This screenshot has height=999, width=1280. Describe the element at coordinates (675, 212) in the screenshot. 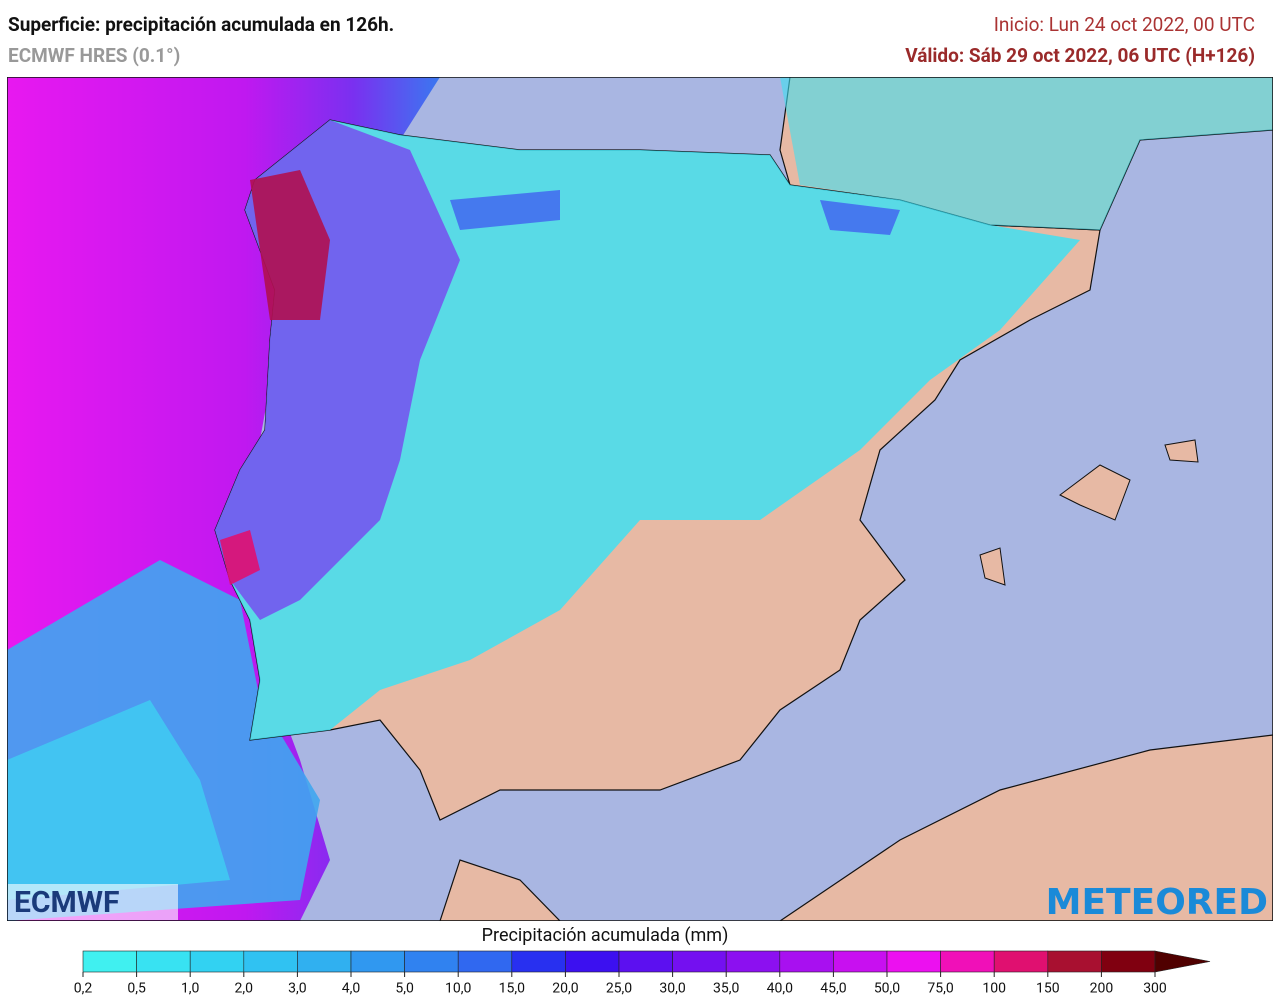

I see `rain-mountains` at that location.